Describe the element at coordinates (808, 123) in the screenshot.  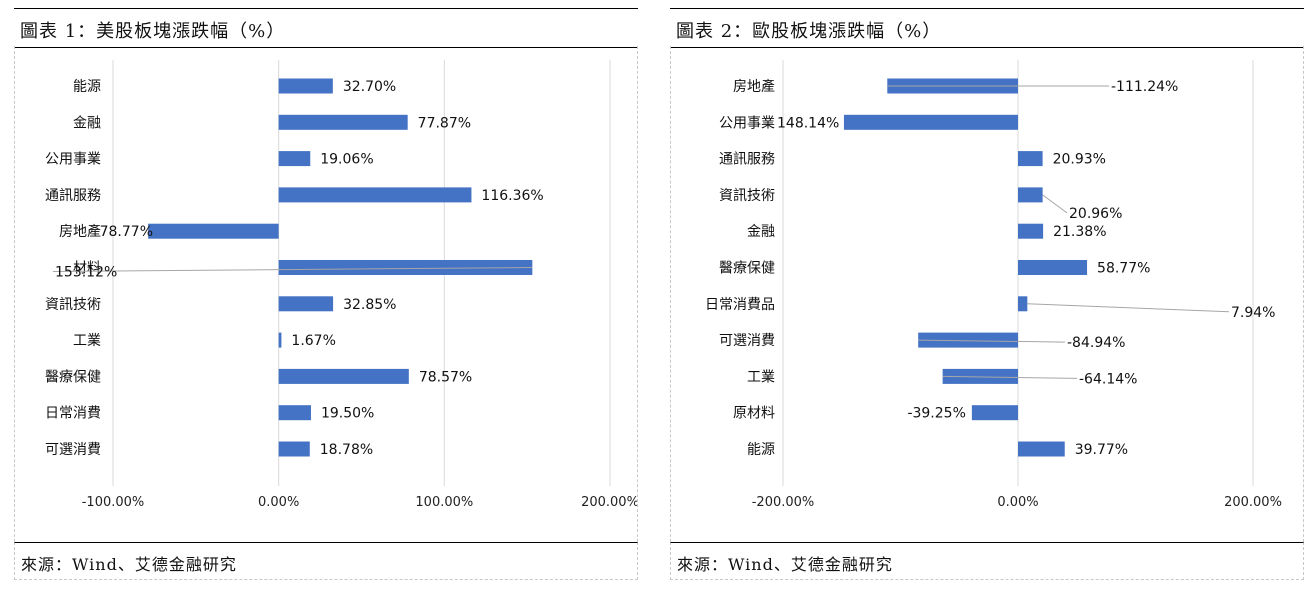
I see `value-label: 148.14%` at that location.